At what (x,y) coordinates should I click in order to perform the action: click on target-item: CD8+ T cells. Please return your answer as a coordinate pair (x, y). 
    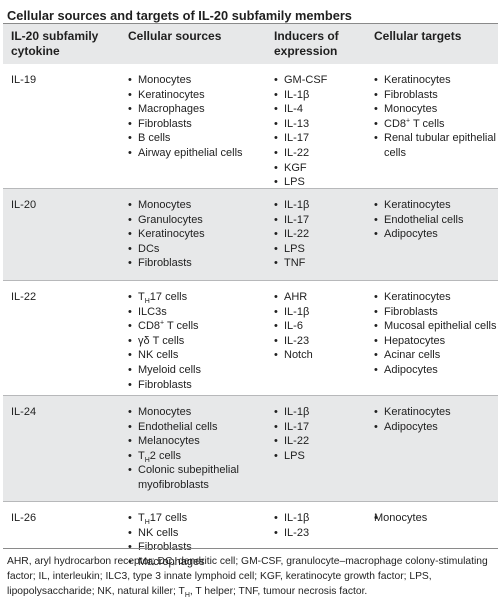
    Looking at the image, I should click on (436, 124).